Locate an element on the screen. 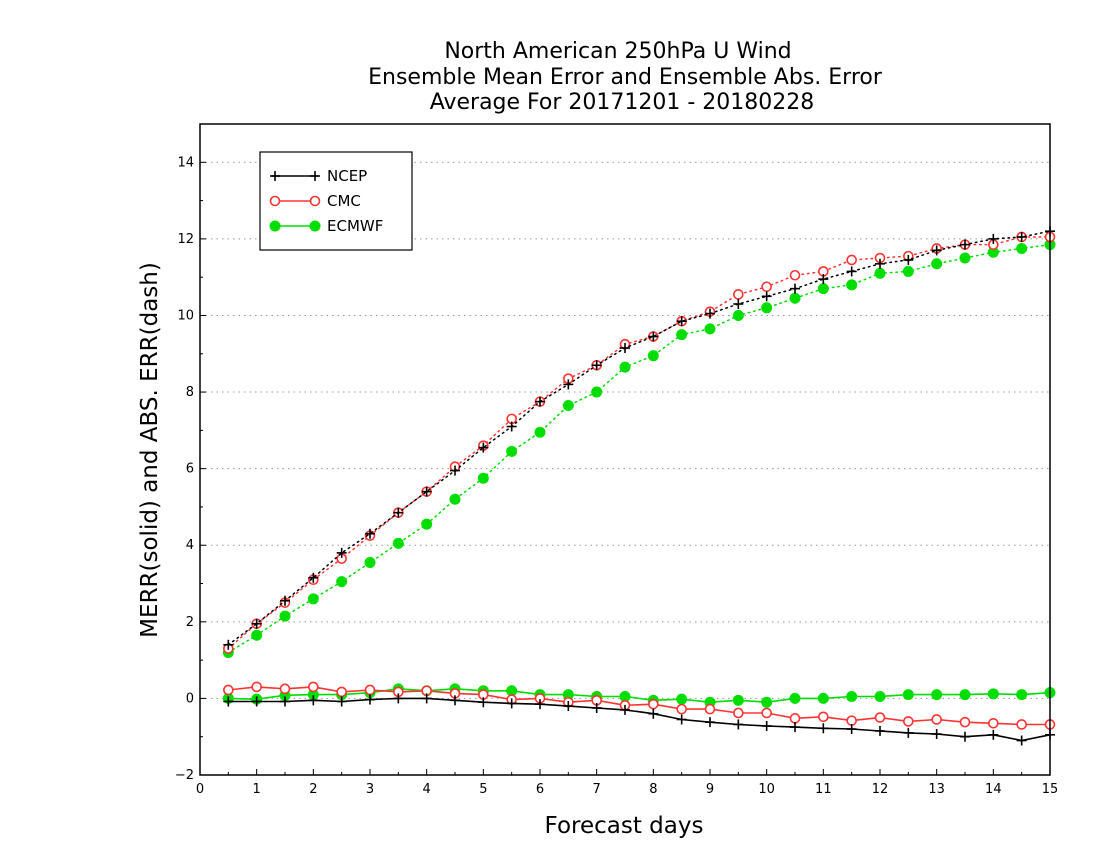 This screenshot has width=1100, height=850. legend-marker-ecmwf-start is located at coordinates (275, 226).